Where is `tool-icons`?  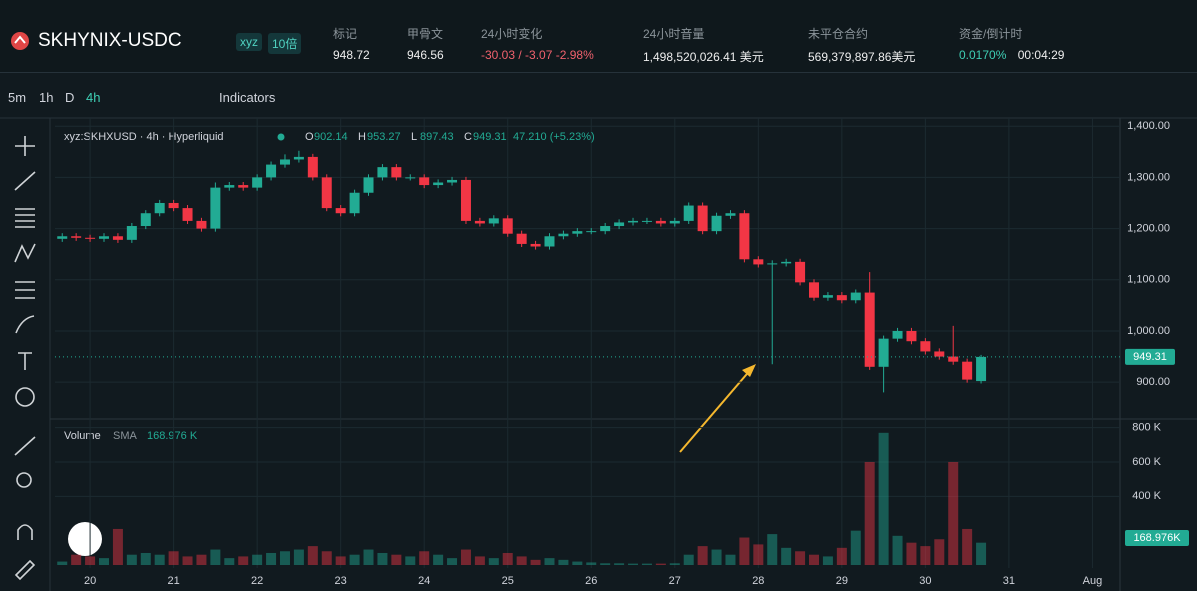 tool-icons is located at coordinates (25, 358).